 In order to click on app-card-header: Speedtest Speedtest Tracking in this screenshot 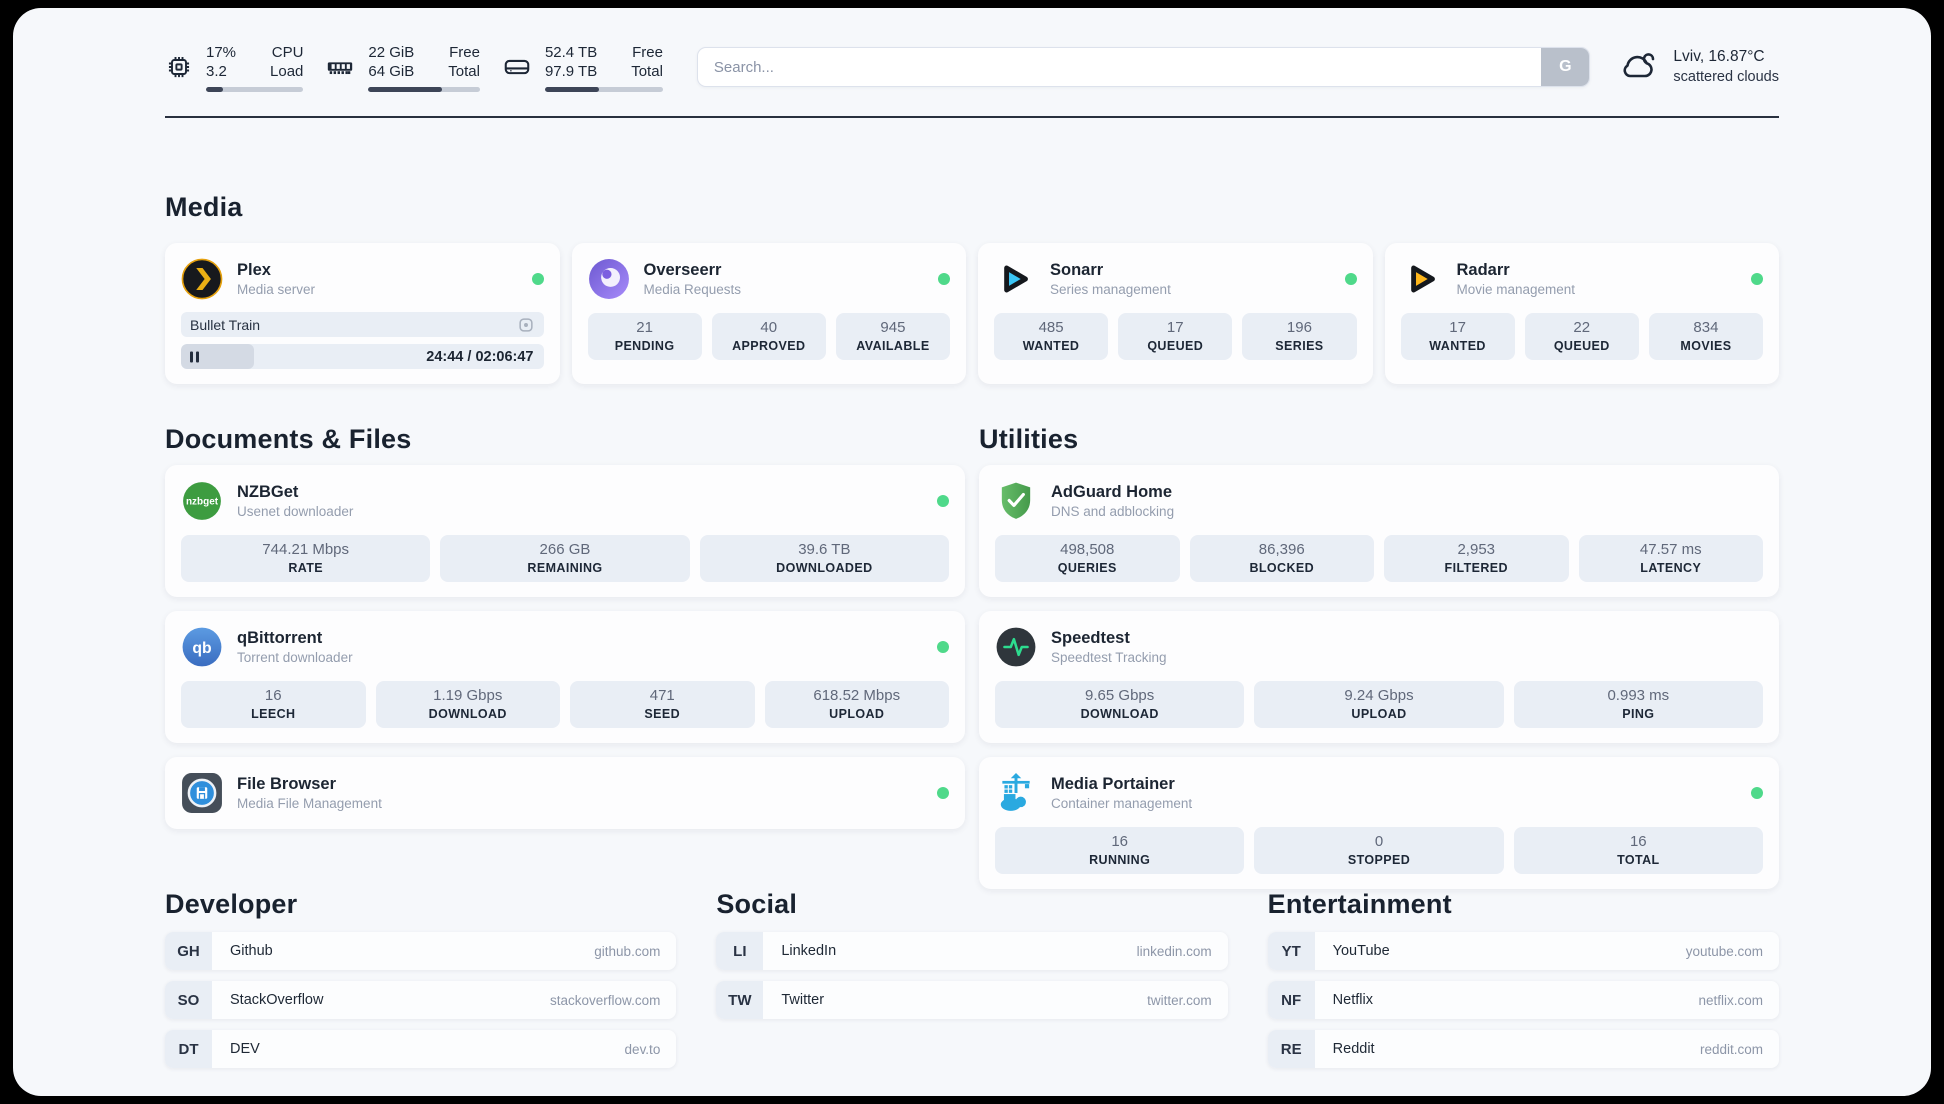, I will do `click(1379, 647)`.